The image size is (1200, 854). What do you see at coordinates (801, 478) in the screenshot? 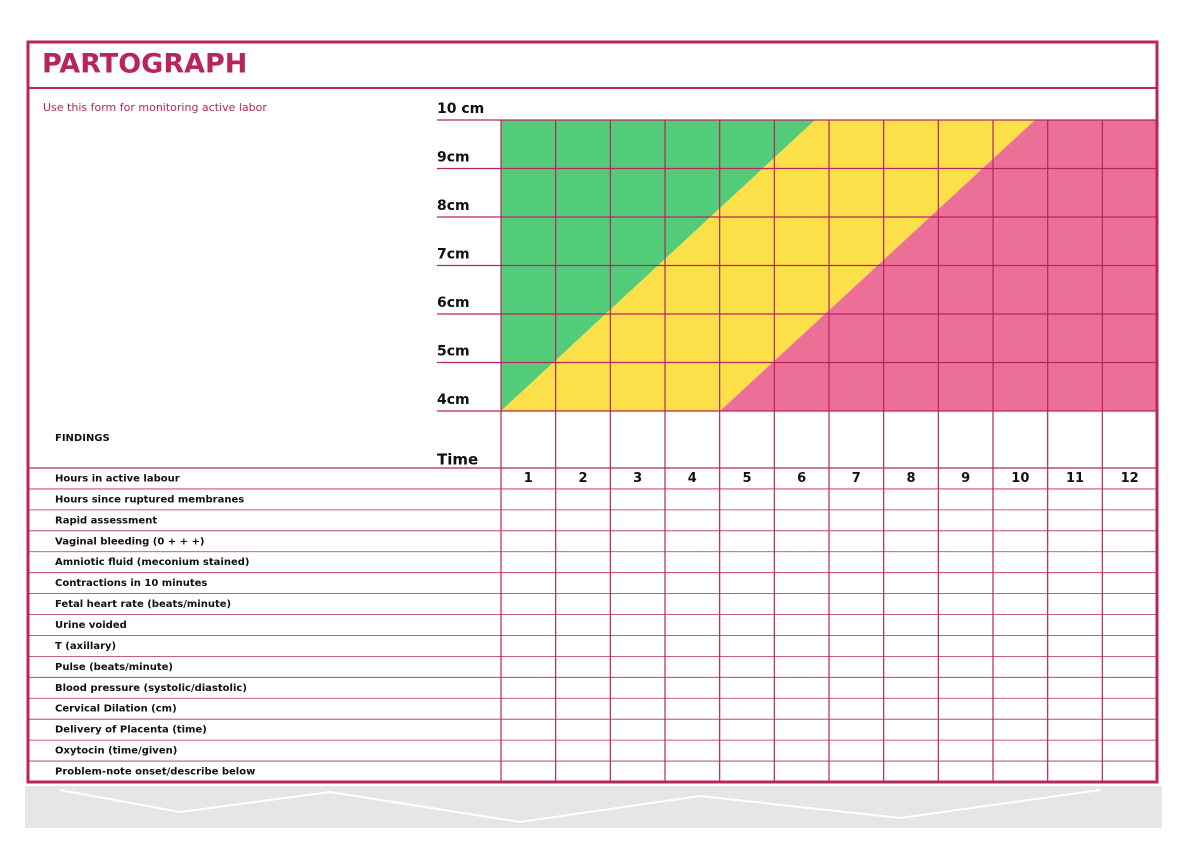
I see `hour-label: 6` at bounding box center [801, 478].